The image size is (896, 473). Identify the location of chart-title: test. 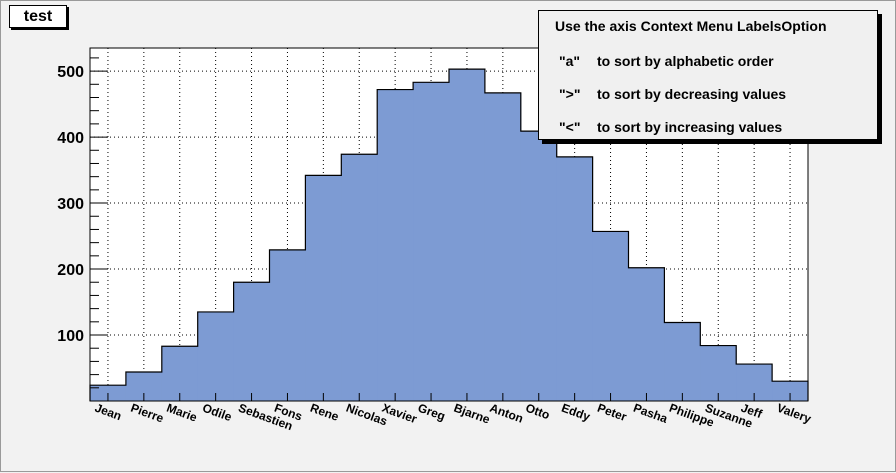
(38, 16).